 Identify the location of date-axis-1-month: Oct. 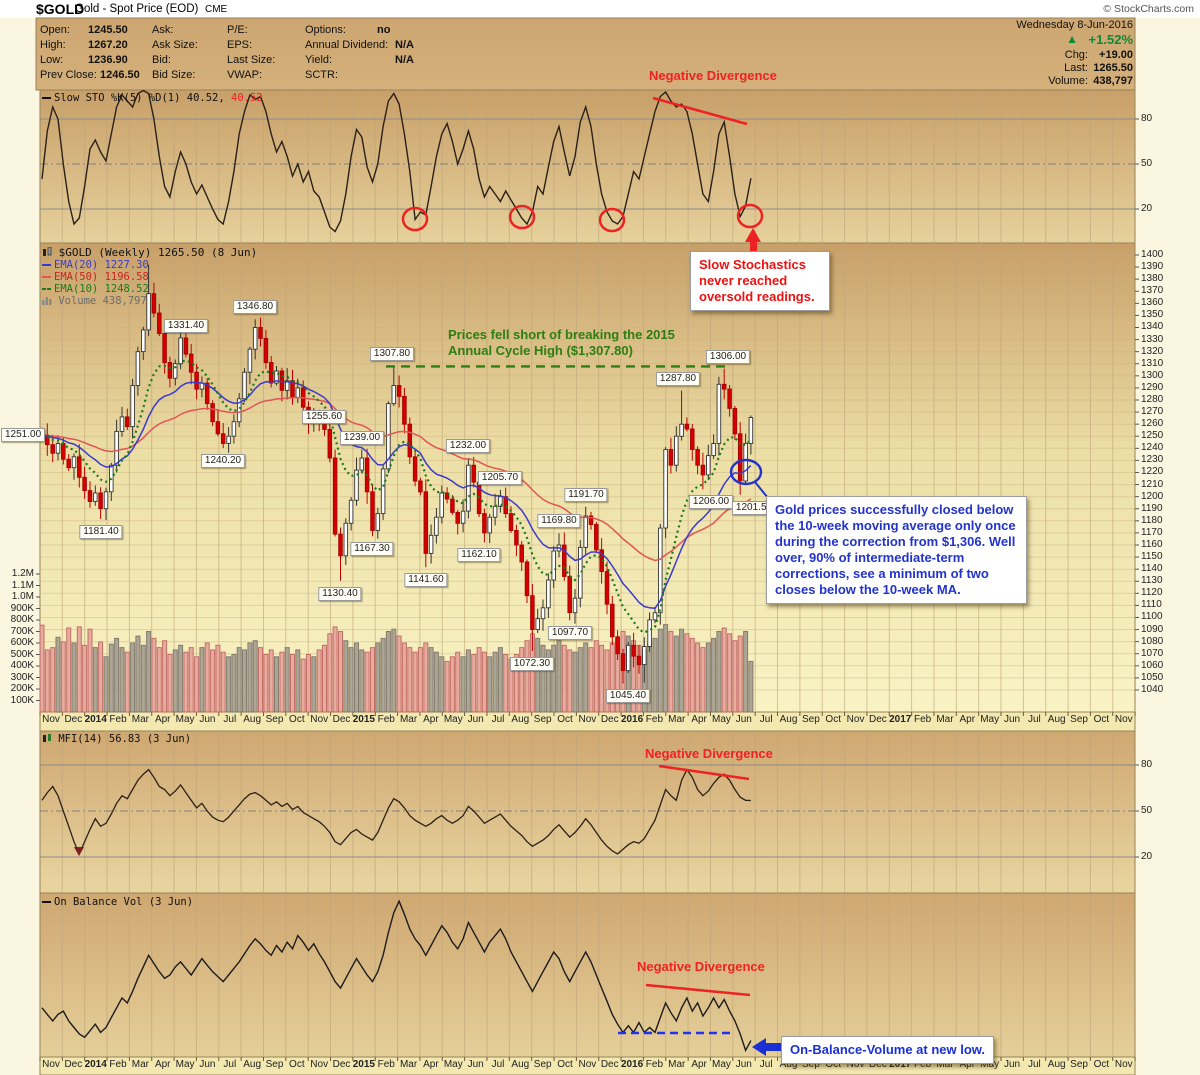
(565, 719).